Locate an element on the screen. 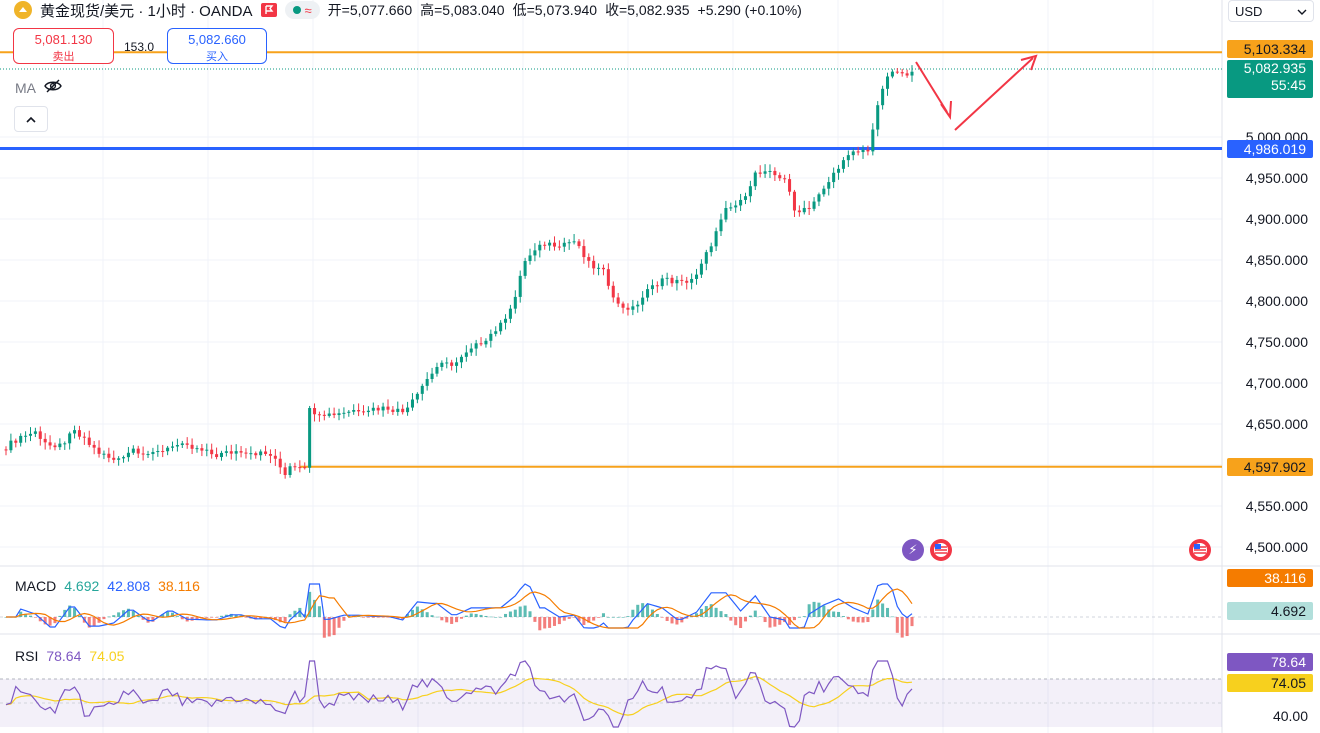 The image size is (1320, 733). rsi-label: RSI is located at coordinates (27, 656).